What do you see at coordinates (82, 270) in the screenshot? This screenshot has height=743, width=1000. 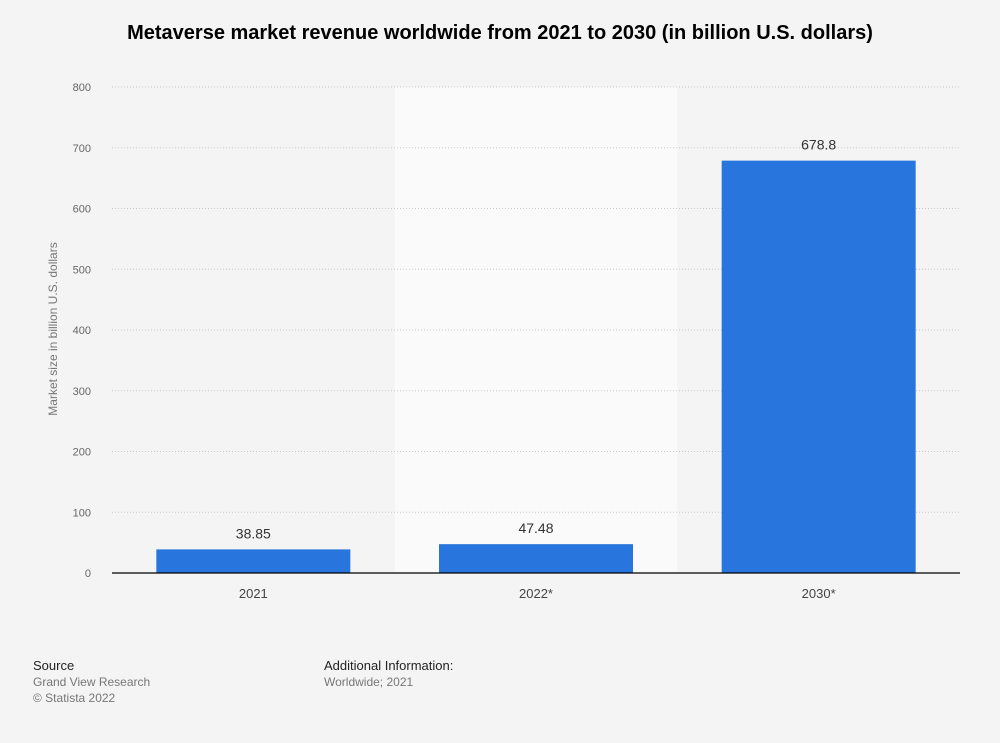 I see `y-tick-label: 500` at bounding box center [82, 270].